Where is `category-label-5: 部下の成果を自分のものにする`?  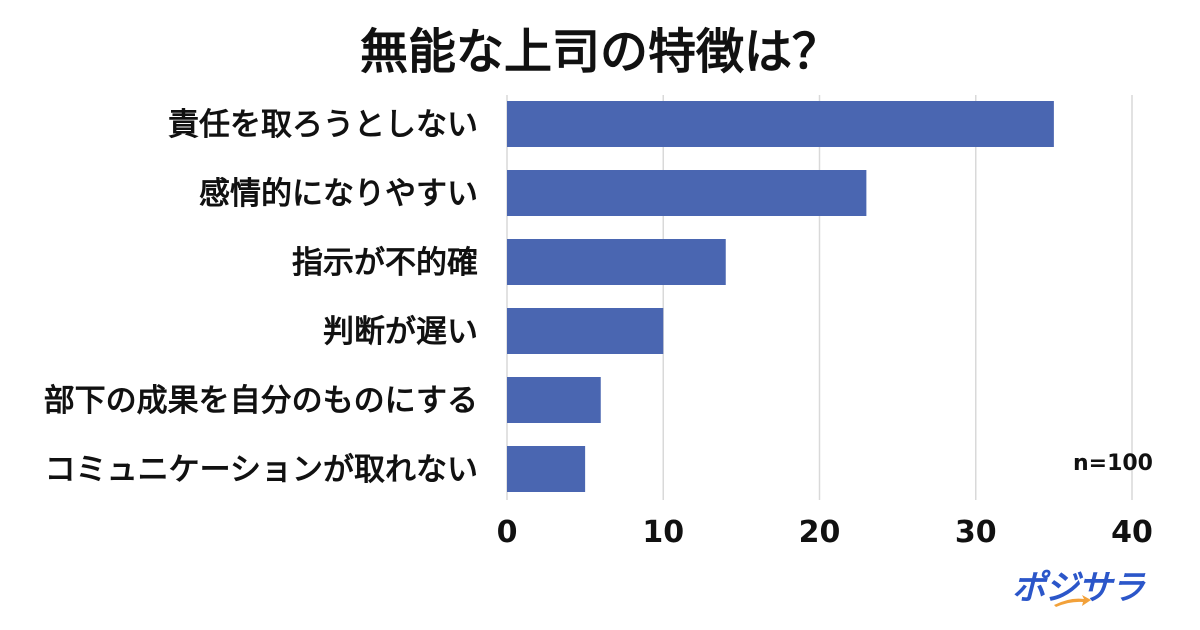 category-label-5: 部下の成果を自分のものにする is located at coordinates (261, 401).